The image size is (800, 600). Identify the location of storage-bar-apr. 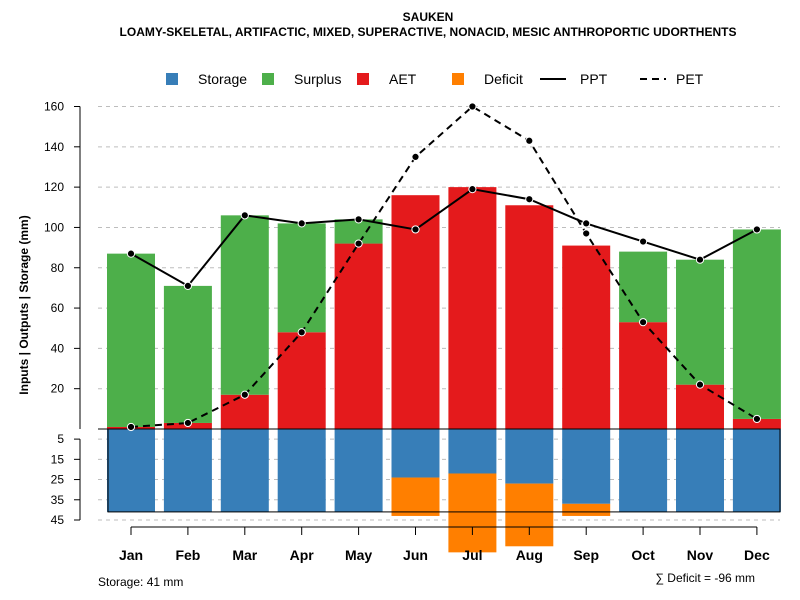
(301, 470).